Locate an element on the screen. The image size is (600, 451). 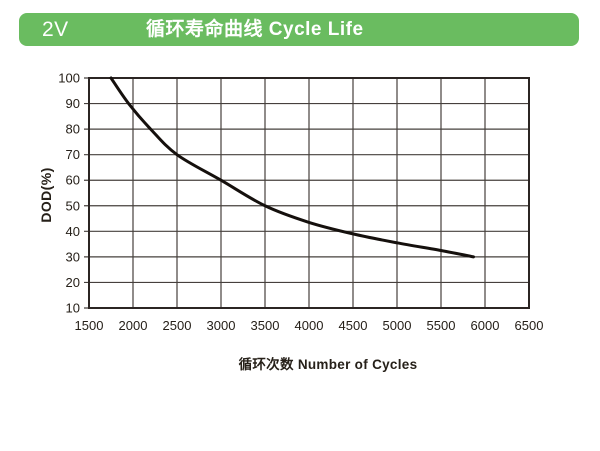
x-tick-label: 3500 is located at coordinates (265, 325).